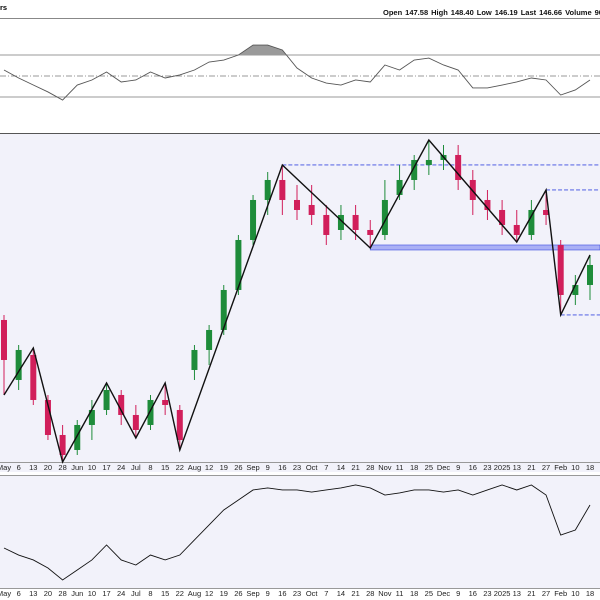  What do you see at coordinates (4, 7) in the screenshot?
I see `title-fragment: rs` at bounding box center [4, 7].